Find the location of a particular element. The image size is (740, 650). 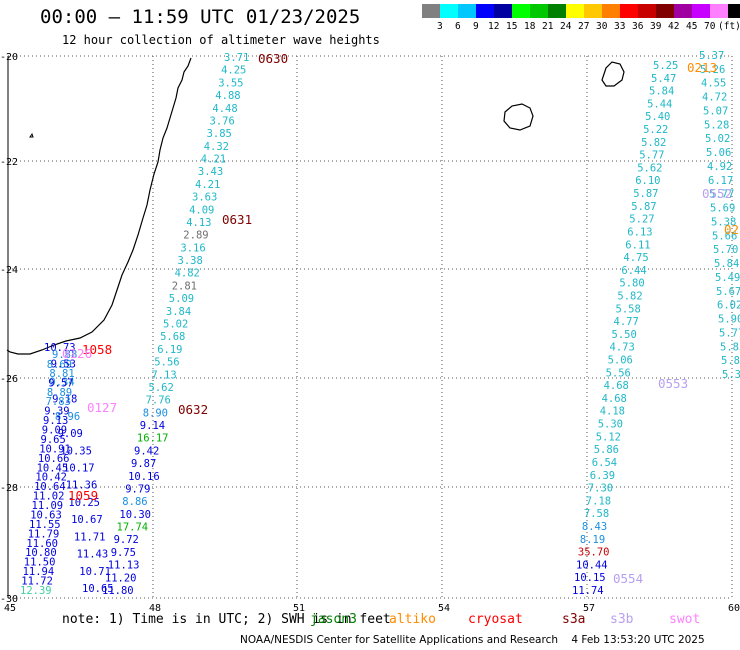

colorbar-tick-label: 6 is located at coordinates (458, 26).